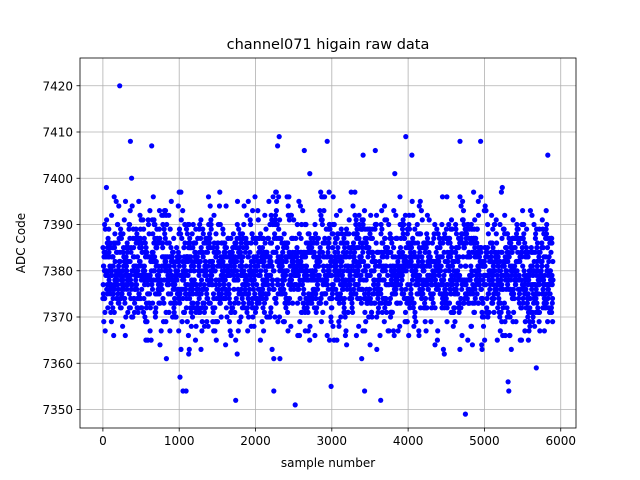 The image size is (640, 480). Describe the element at coordinates (57, 364) in the screenshot. I see `y-tick-label: 7360` at that location.